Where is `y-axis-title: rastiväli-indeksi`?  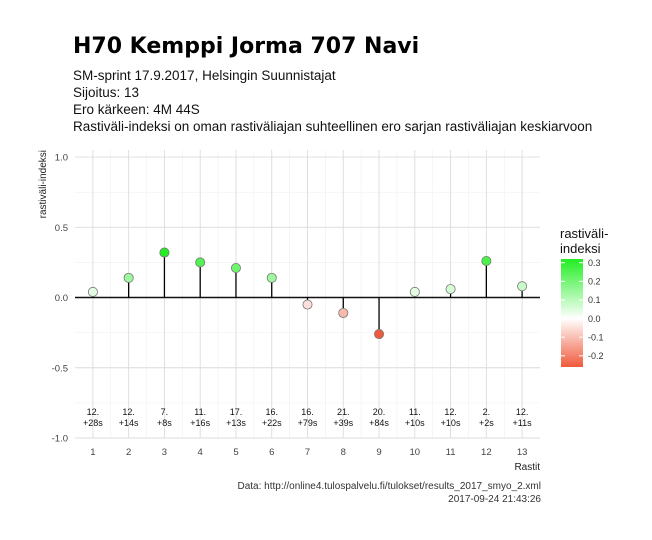
y-axis-title: rastiväli-indeksi is located at coordinates (43, 184).